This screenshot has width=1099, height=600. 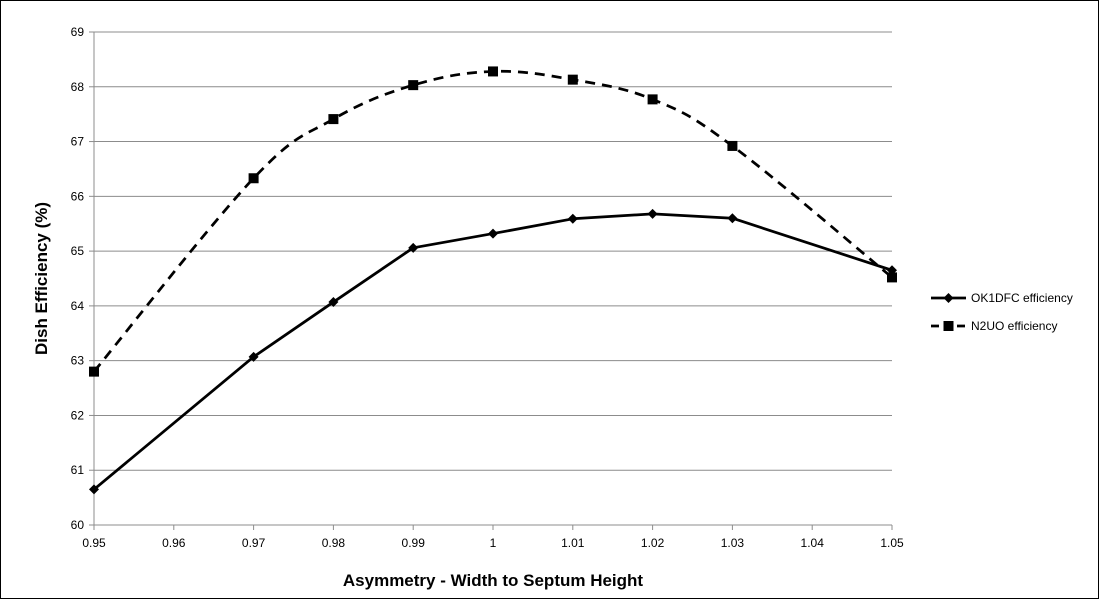 I want to click on x-tick-label: 0.96, so click(x=174, y=543).